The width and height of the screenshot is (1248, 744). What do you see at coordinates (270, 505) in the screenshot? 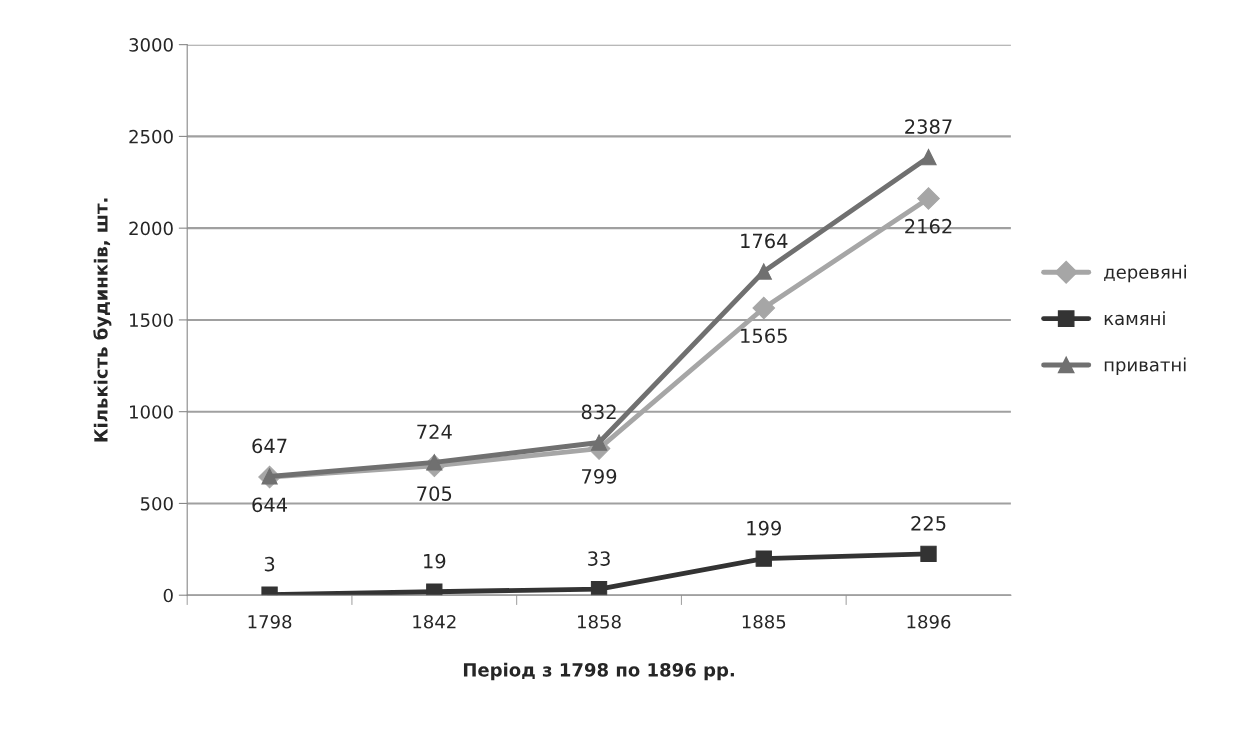
I see `data-label: 644` at bounding box center [270, 505].